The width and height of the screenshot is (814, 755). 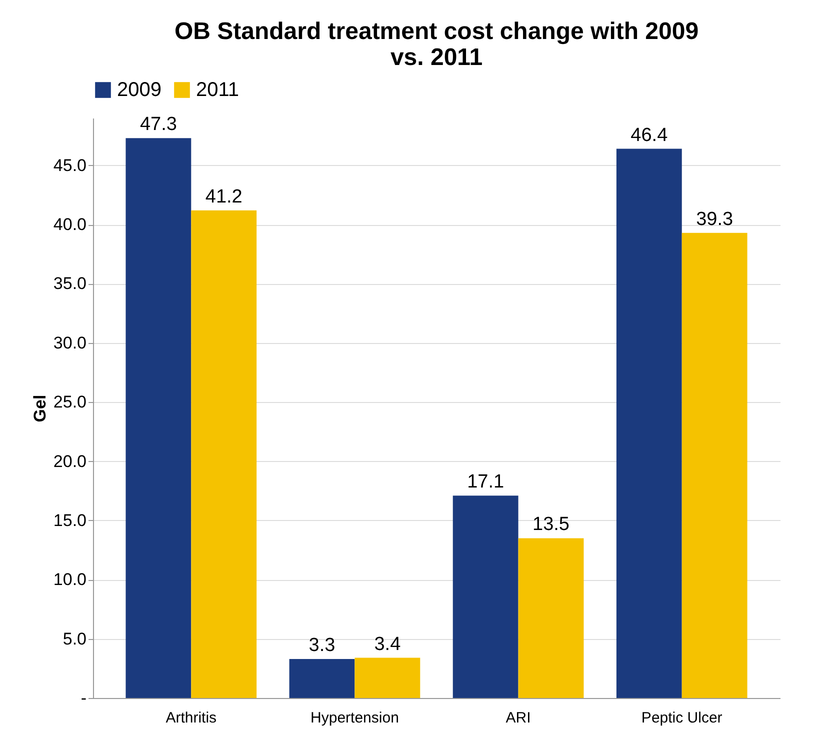 What do you see at coordinates (69, 224) in the screenshot?
I see `y-tick-label: 40.0` at bounding box center [69, 224].